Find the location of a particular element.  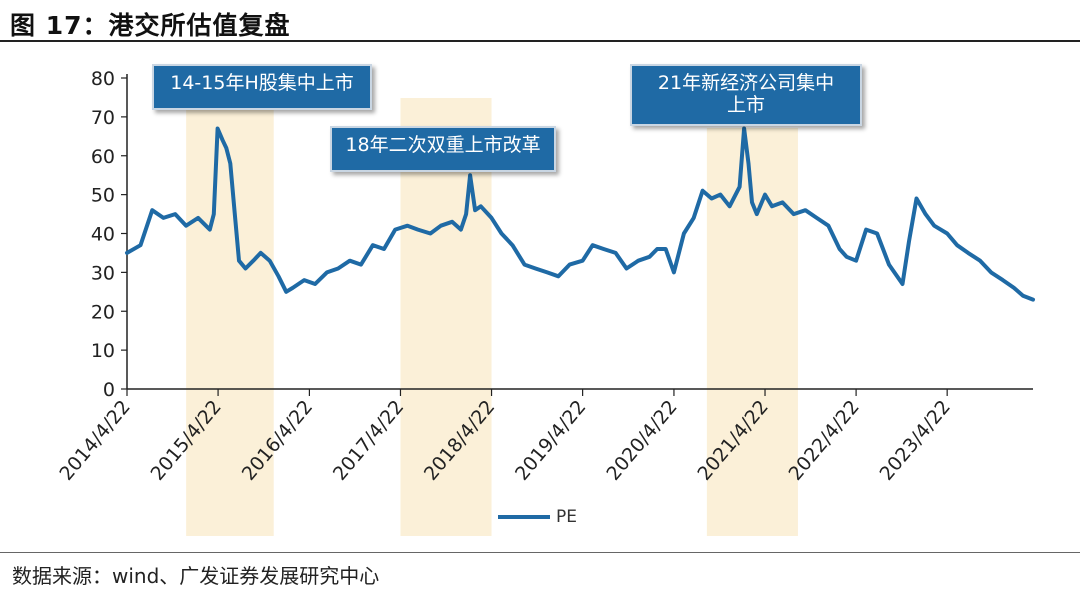

y-tick-label-30: 30 is located at coordinates (103, 273).